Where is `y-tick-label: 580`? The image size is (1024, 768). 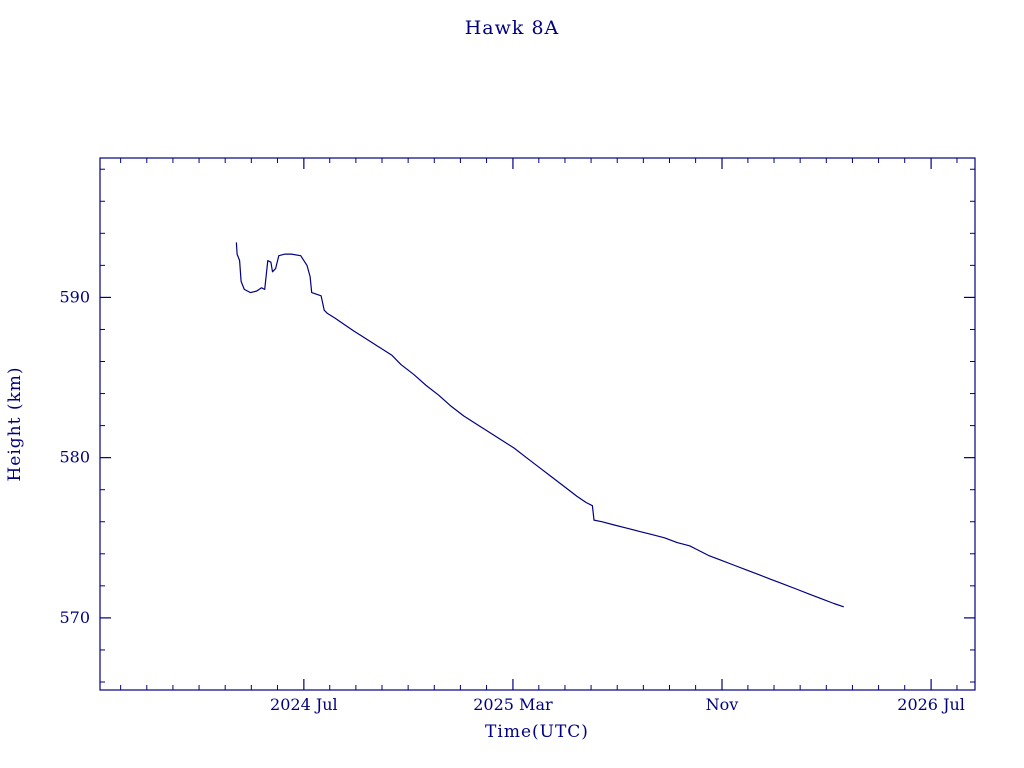 y-tick-label: 580 is located at coordinates (74, 457).